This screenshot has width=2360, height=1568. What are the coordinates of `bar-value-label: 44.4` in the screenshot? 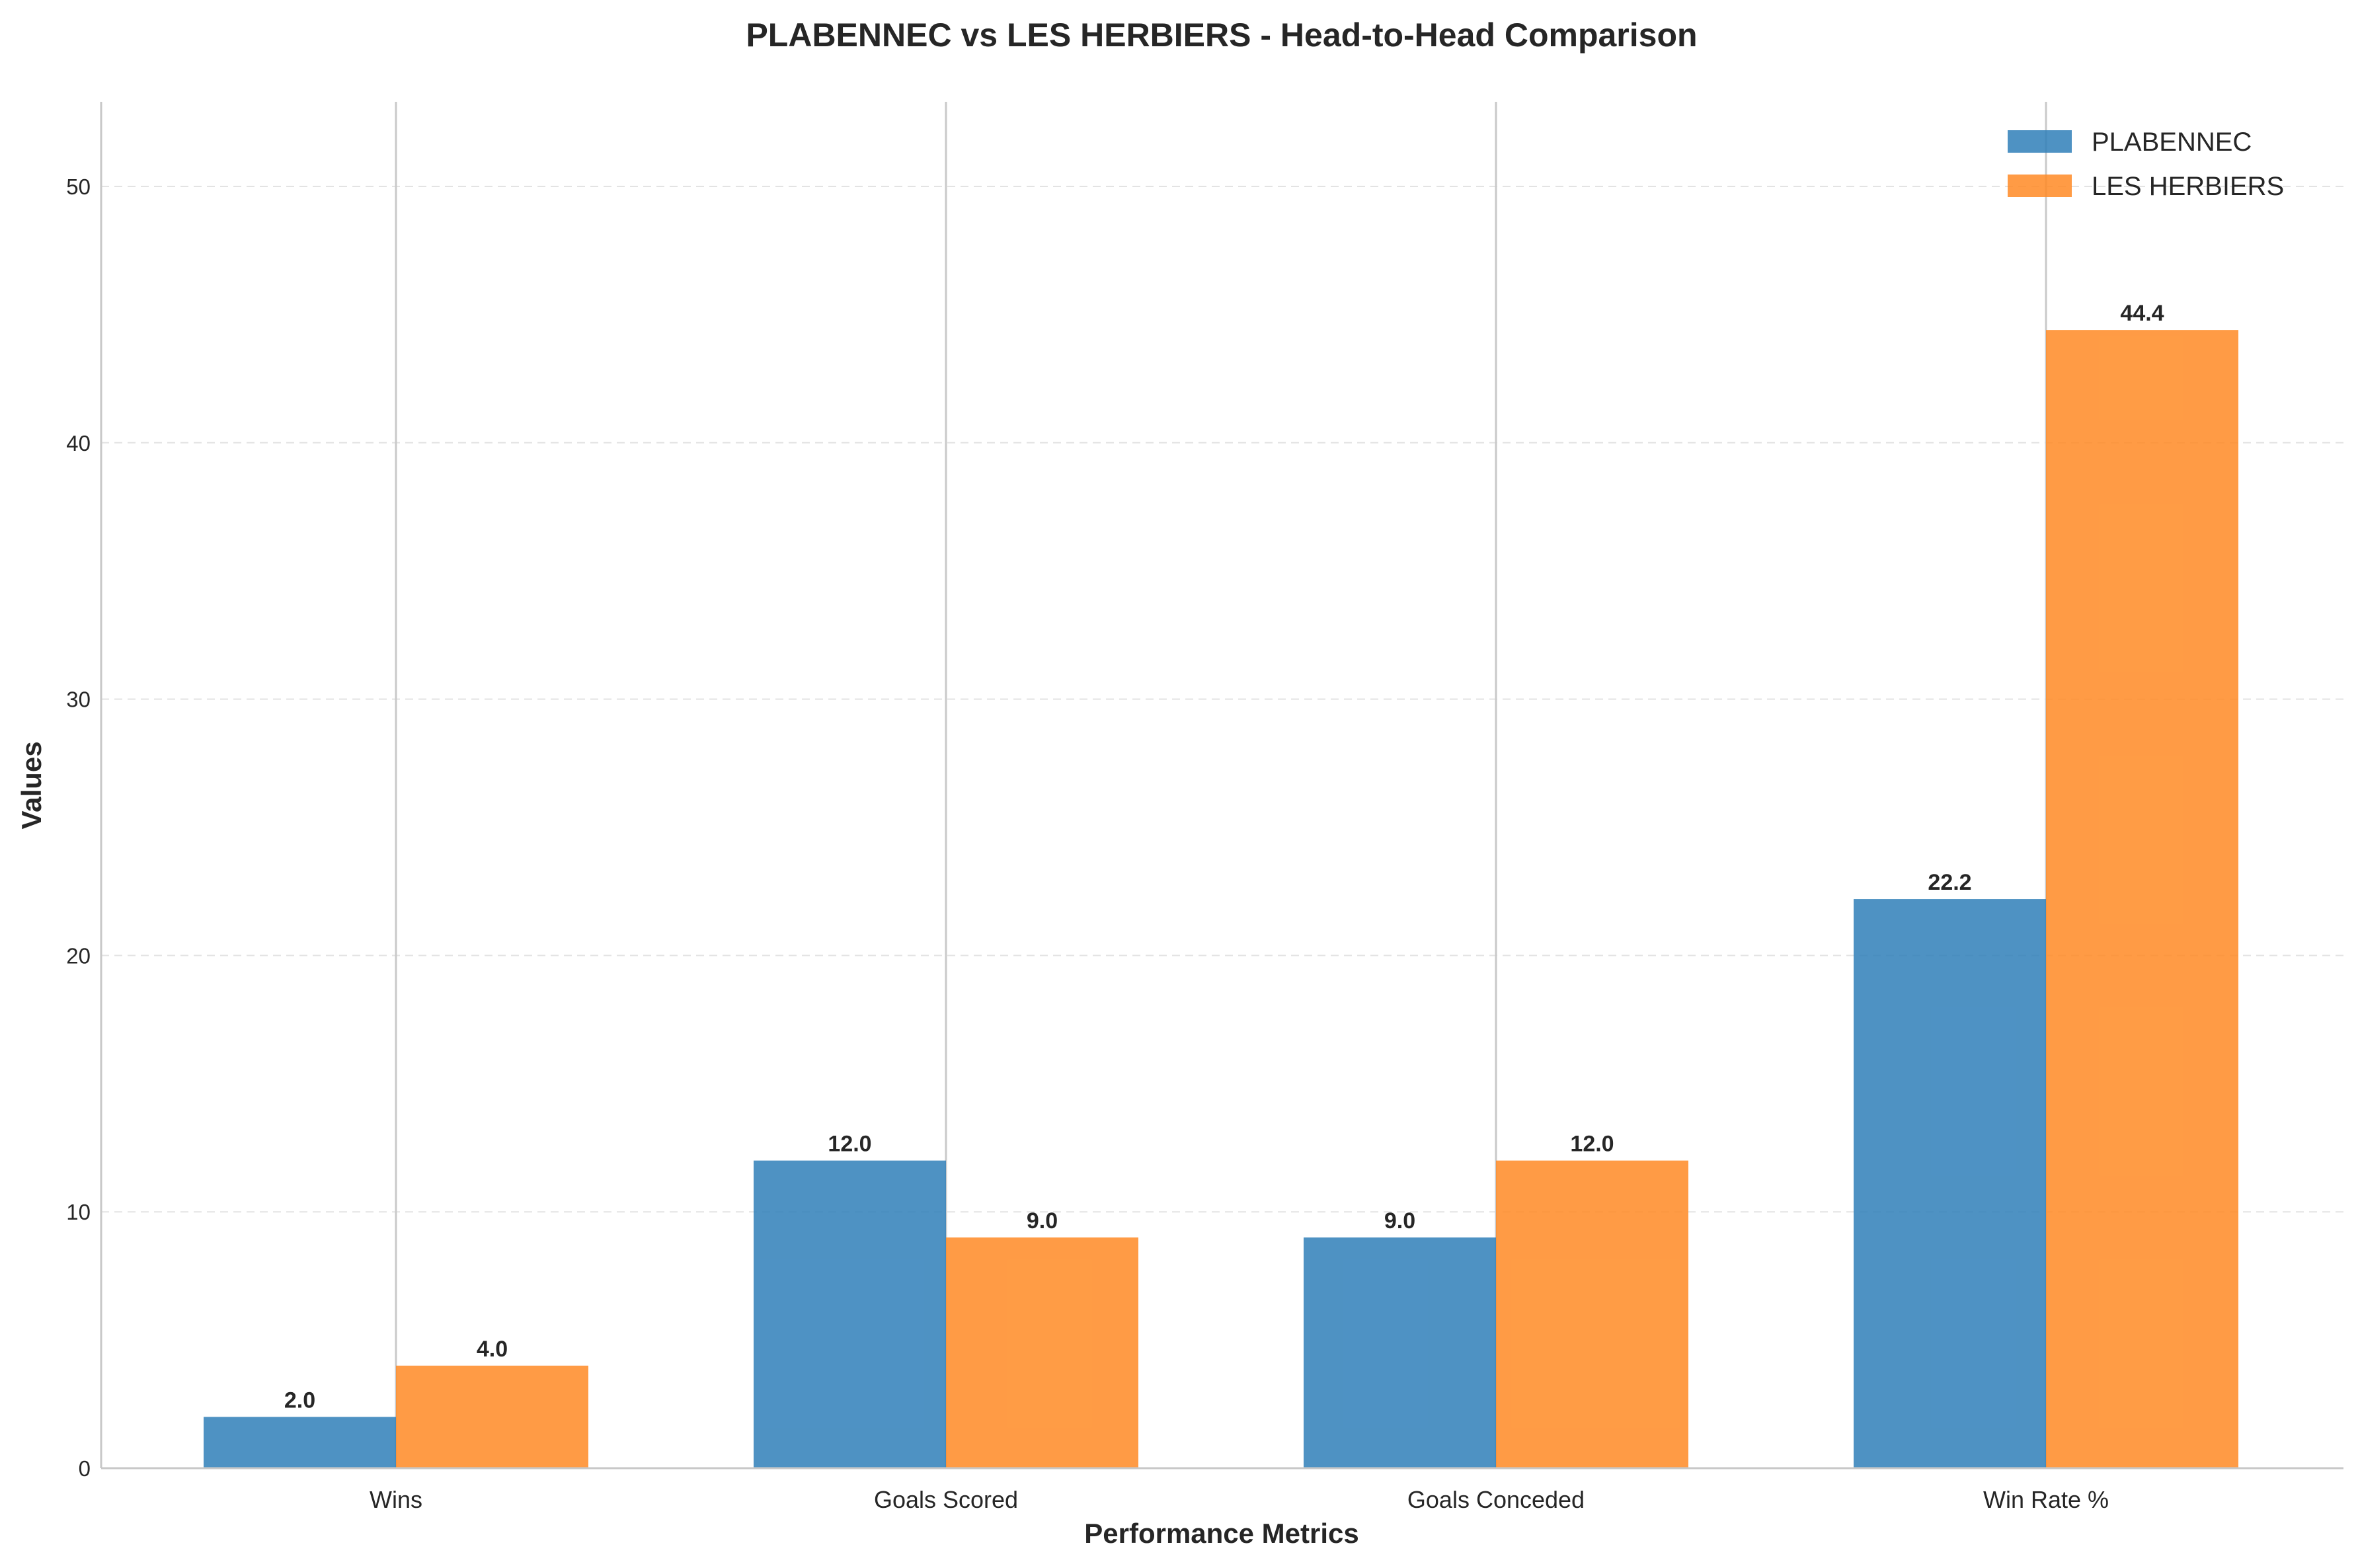 It's located at (2142, 313).